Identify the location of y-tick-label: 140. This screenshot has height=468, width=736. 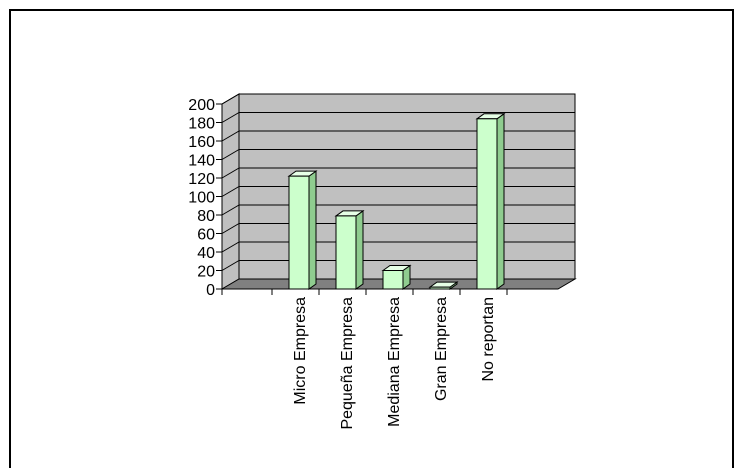
(201, 161).